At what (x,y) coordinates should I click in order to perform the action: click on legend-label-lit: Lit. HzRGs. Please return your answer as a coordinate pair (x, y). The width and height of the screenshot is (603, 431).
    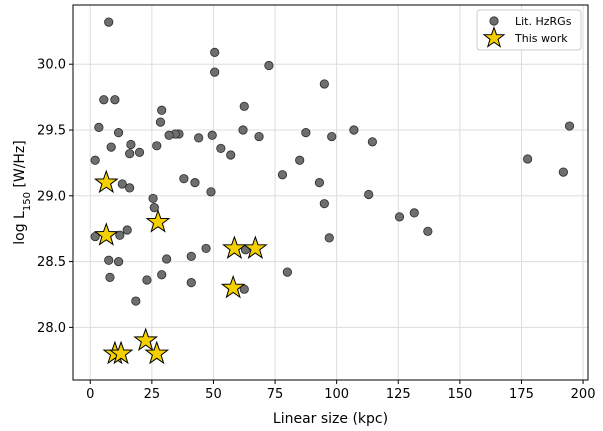
    Looking at the image, I should click on (543, 21).